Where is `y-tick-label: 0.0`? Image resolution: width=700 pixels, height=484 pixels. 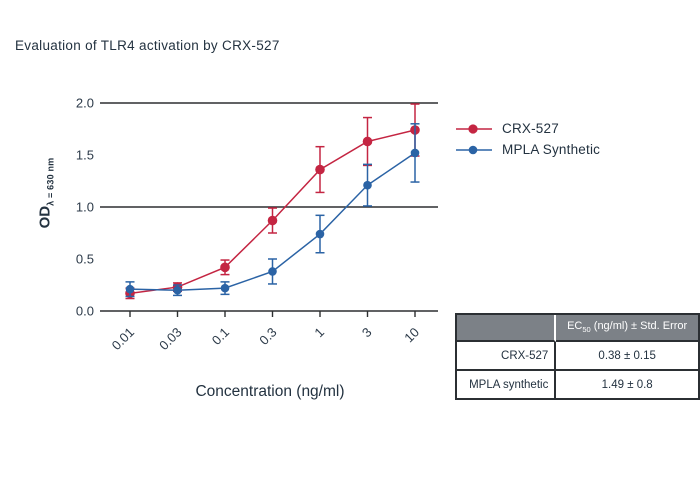 y-tick-label: 0.0 is located at coordinates (85, 311).